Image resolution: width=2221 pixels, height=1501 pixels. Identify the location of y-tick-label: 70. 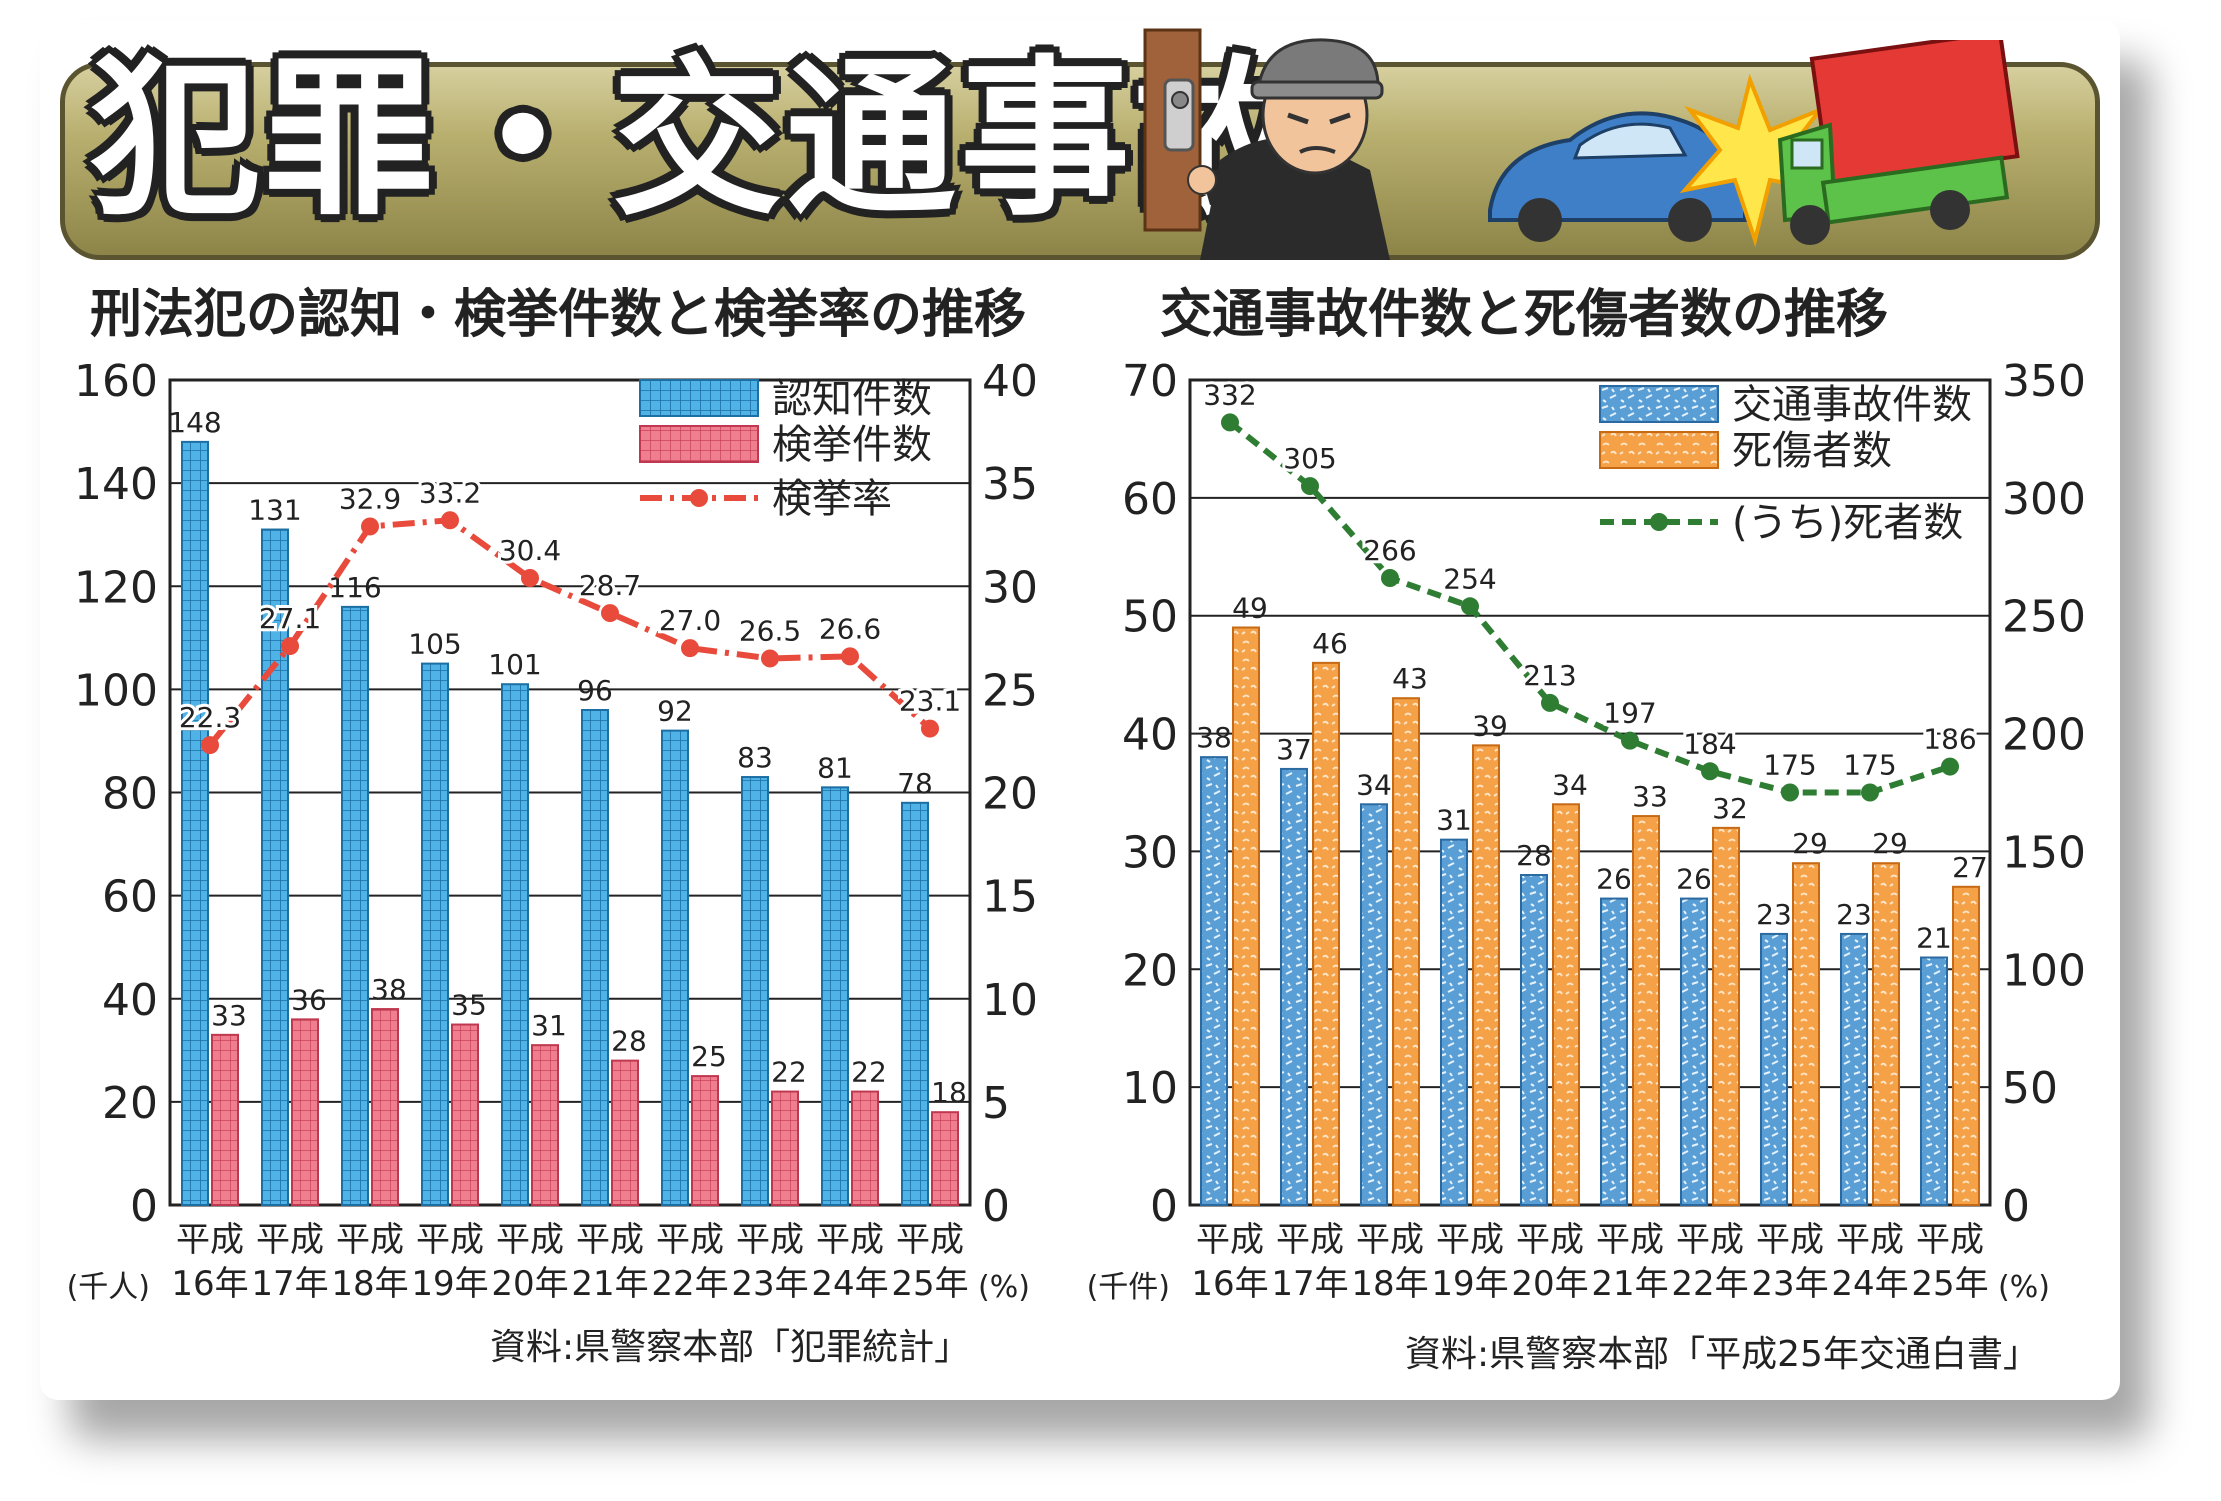
(1150, 381).